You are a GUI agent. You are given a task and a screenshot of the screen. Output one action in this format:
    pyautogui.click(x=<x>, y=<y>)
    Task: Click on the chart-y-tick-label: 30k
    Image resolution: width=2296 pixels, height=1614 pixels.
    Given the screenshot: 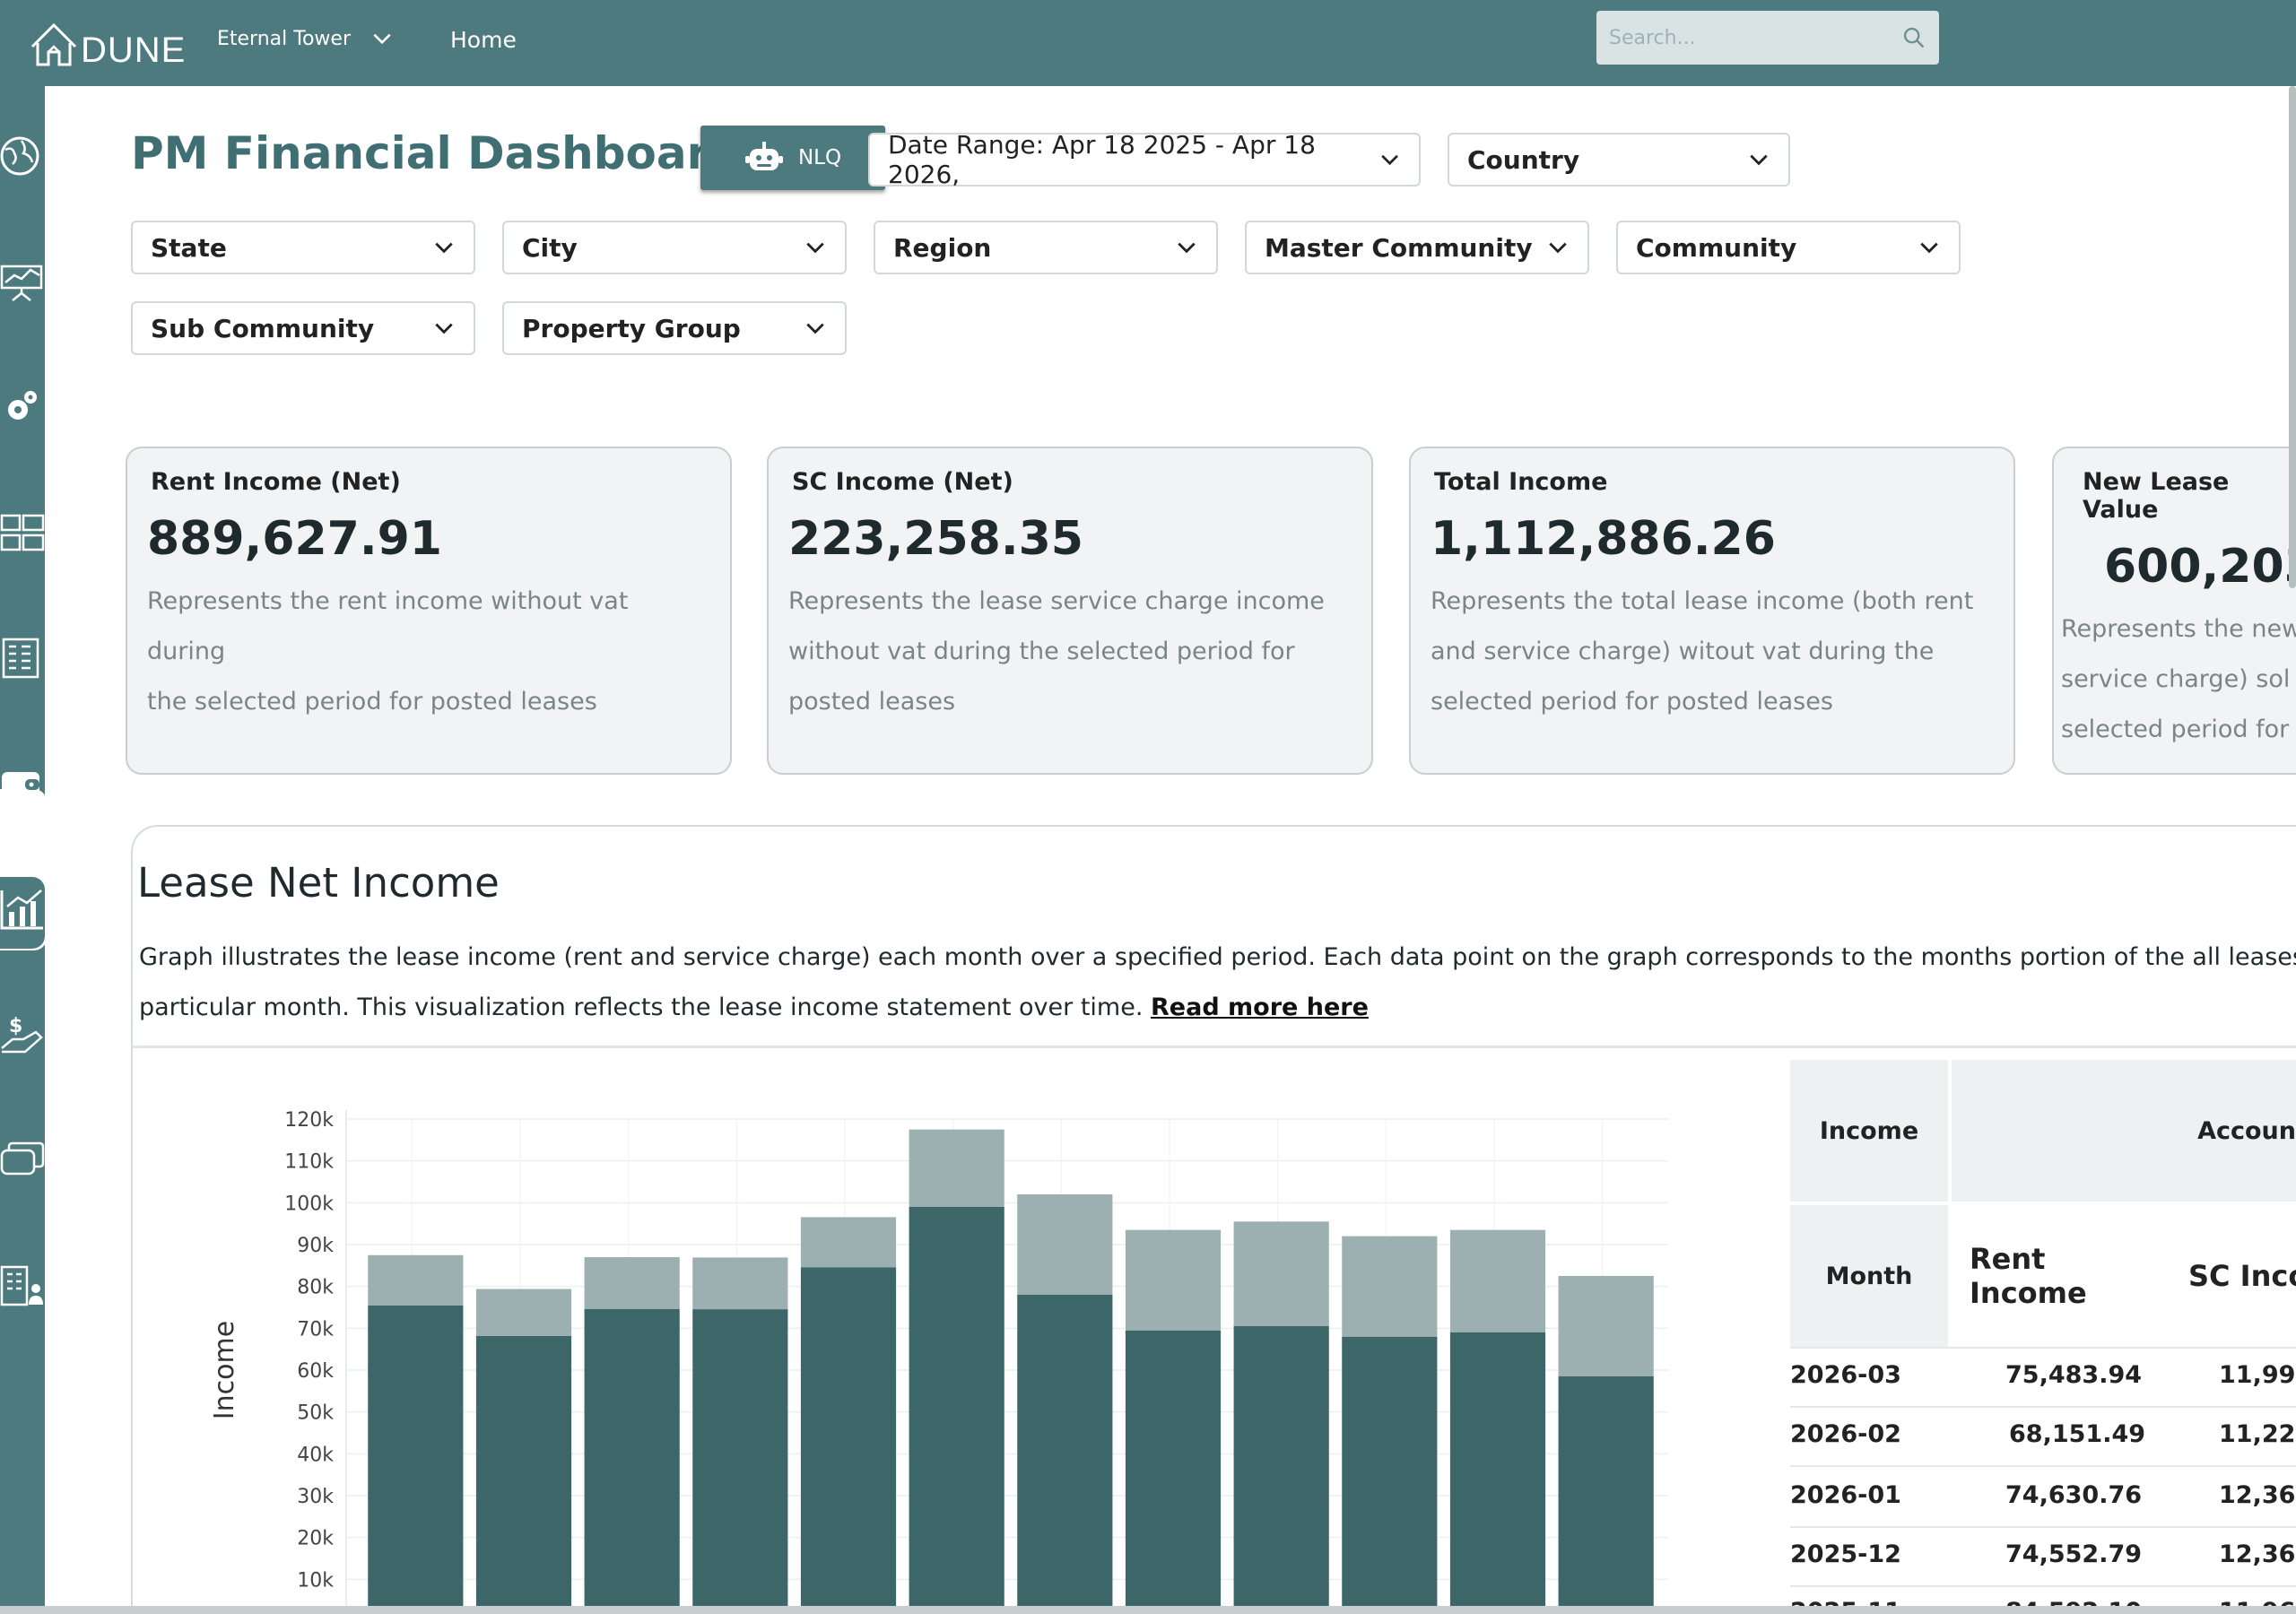 What is the action you would take?
    pyautogui.click(x=315, y=1497)
    